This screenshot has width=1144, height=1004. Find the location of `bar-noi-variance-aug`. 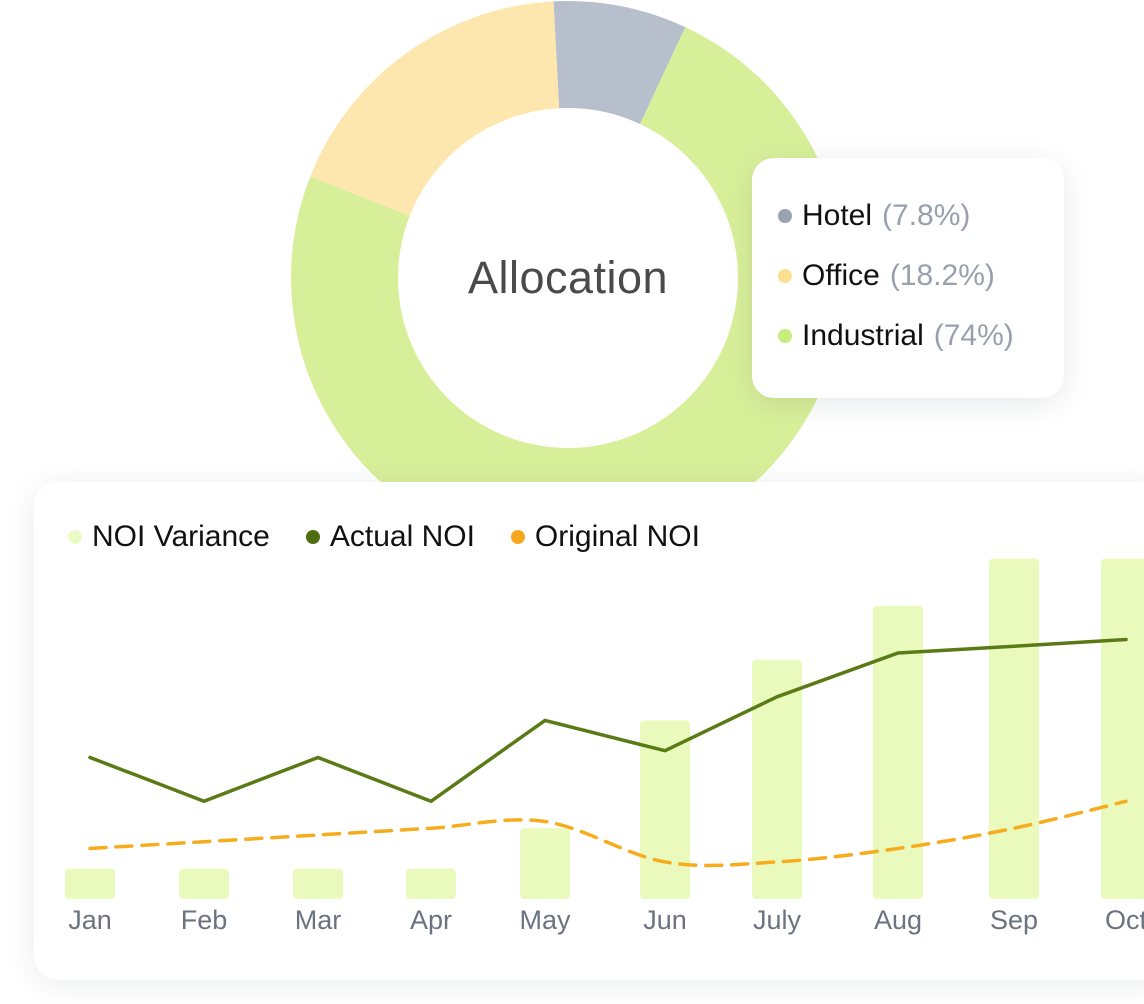

bar-noi-variance-aug is located at coordinates (898, 752).